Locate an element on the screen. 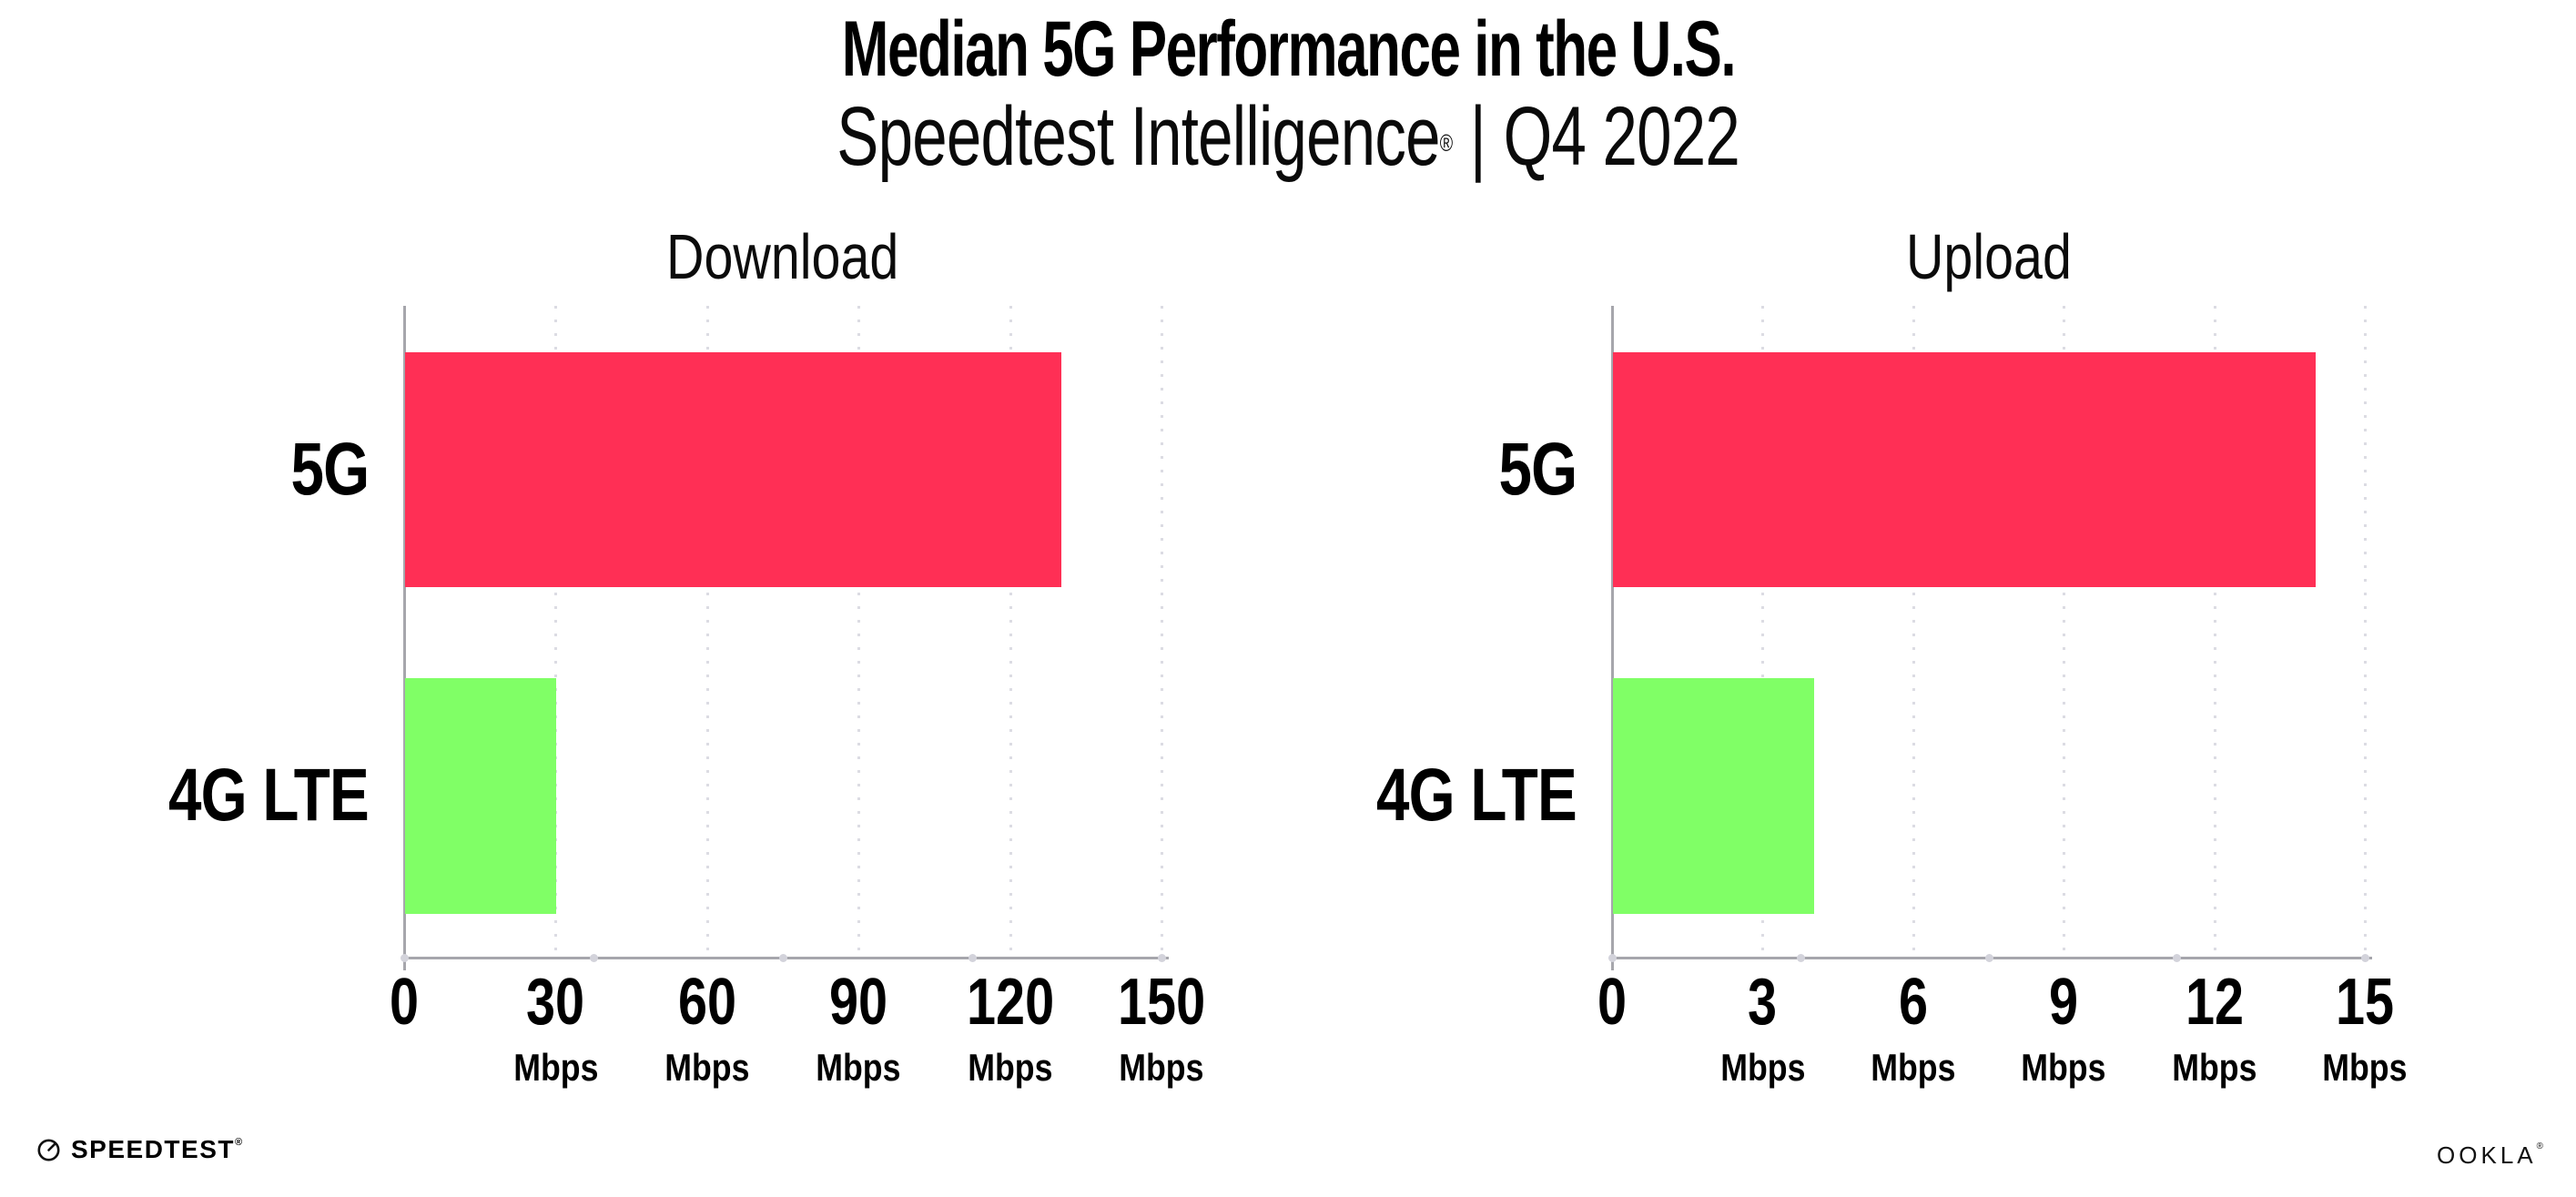 The height and width of the screenshot is (1197, 2576). tick-number: 30 is located at coordinates (555, 1002).